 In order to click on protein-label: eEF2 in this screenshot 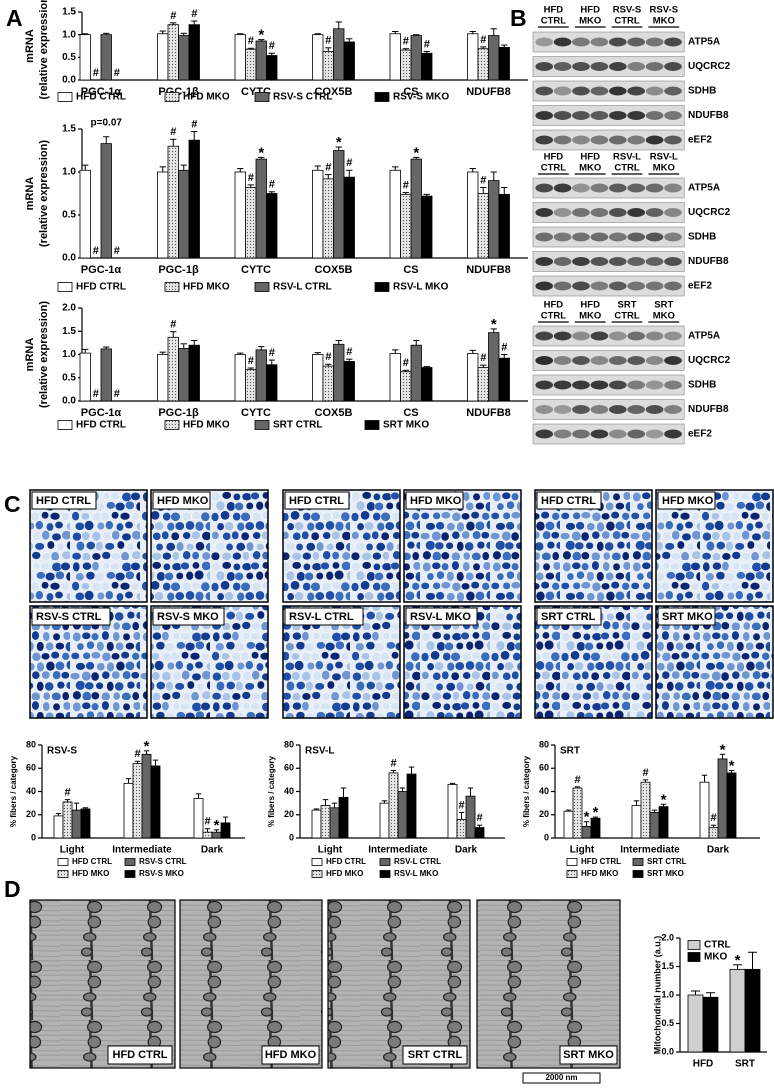, I will do `click(700, 434)`.